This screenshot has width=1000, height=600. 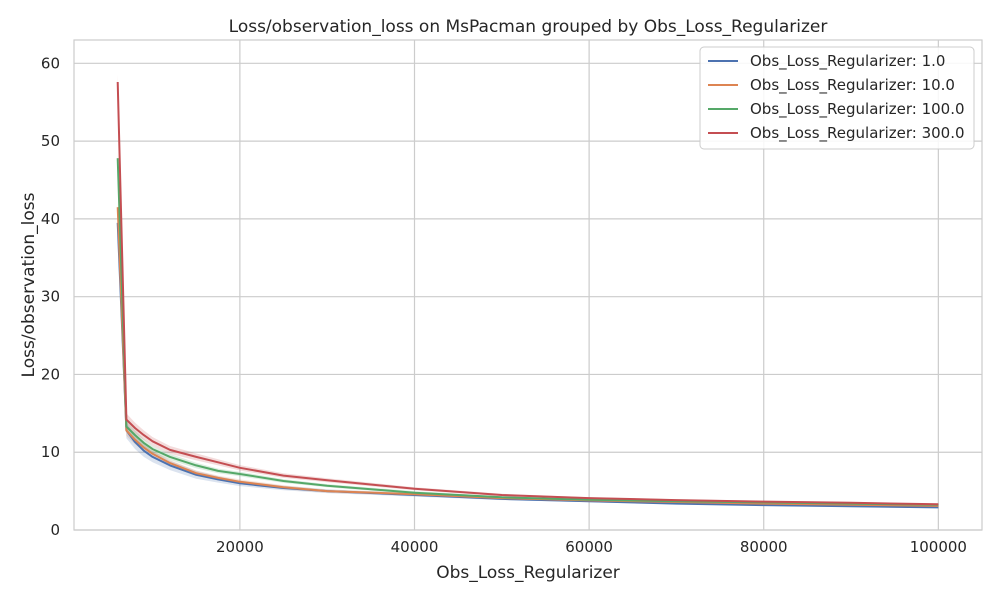 What do you see at coordinates (50, 141) in the screenshot?
I see `y-tick-label: 50` at bounding box center [50, 141].